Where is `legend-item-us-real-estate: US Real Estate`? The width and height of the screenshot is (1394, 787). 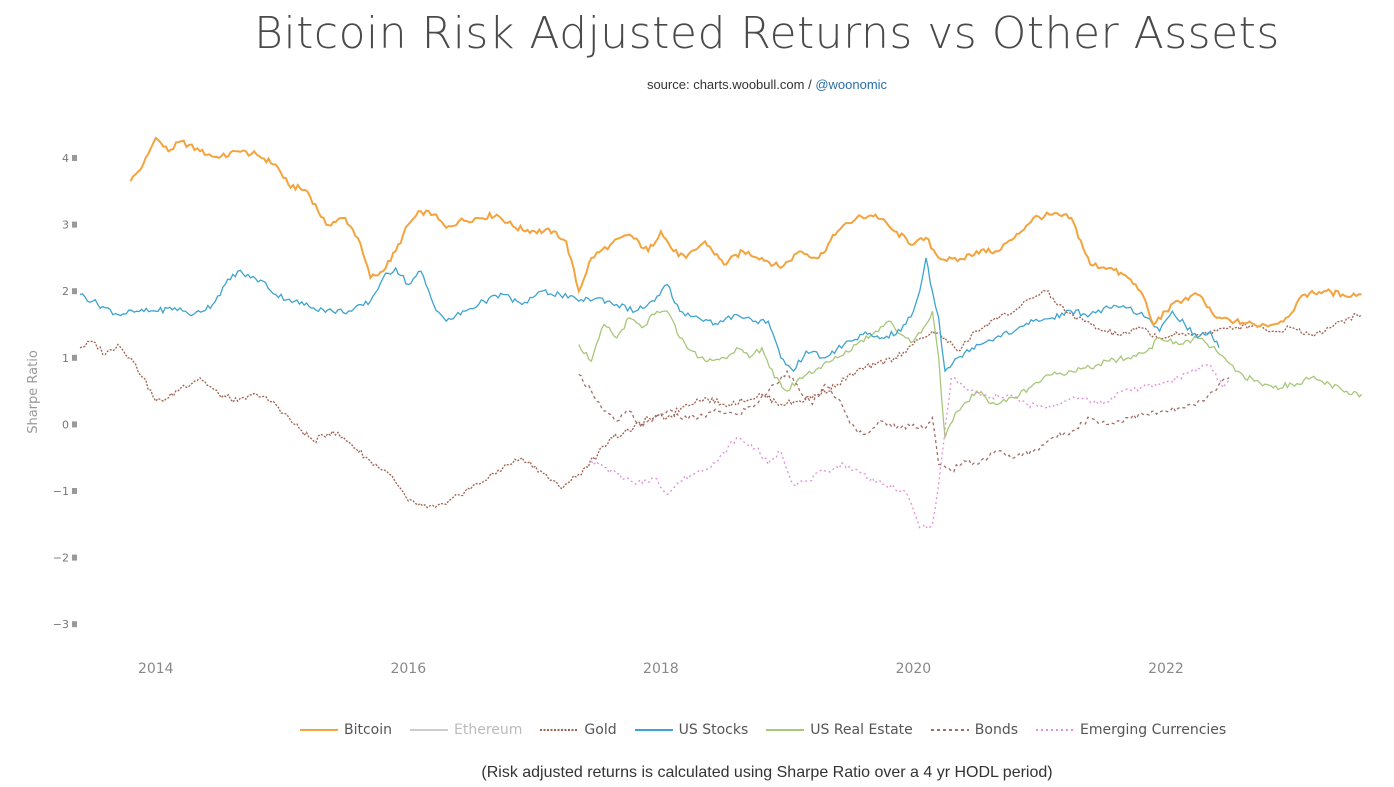 legend-item-us-real-estate: US Real Estate is located at coordinates (839, 730).